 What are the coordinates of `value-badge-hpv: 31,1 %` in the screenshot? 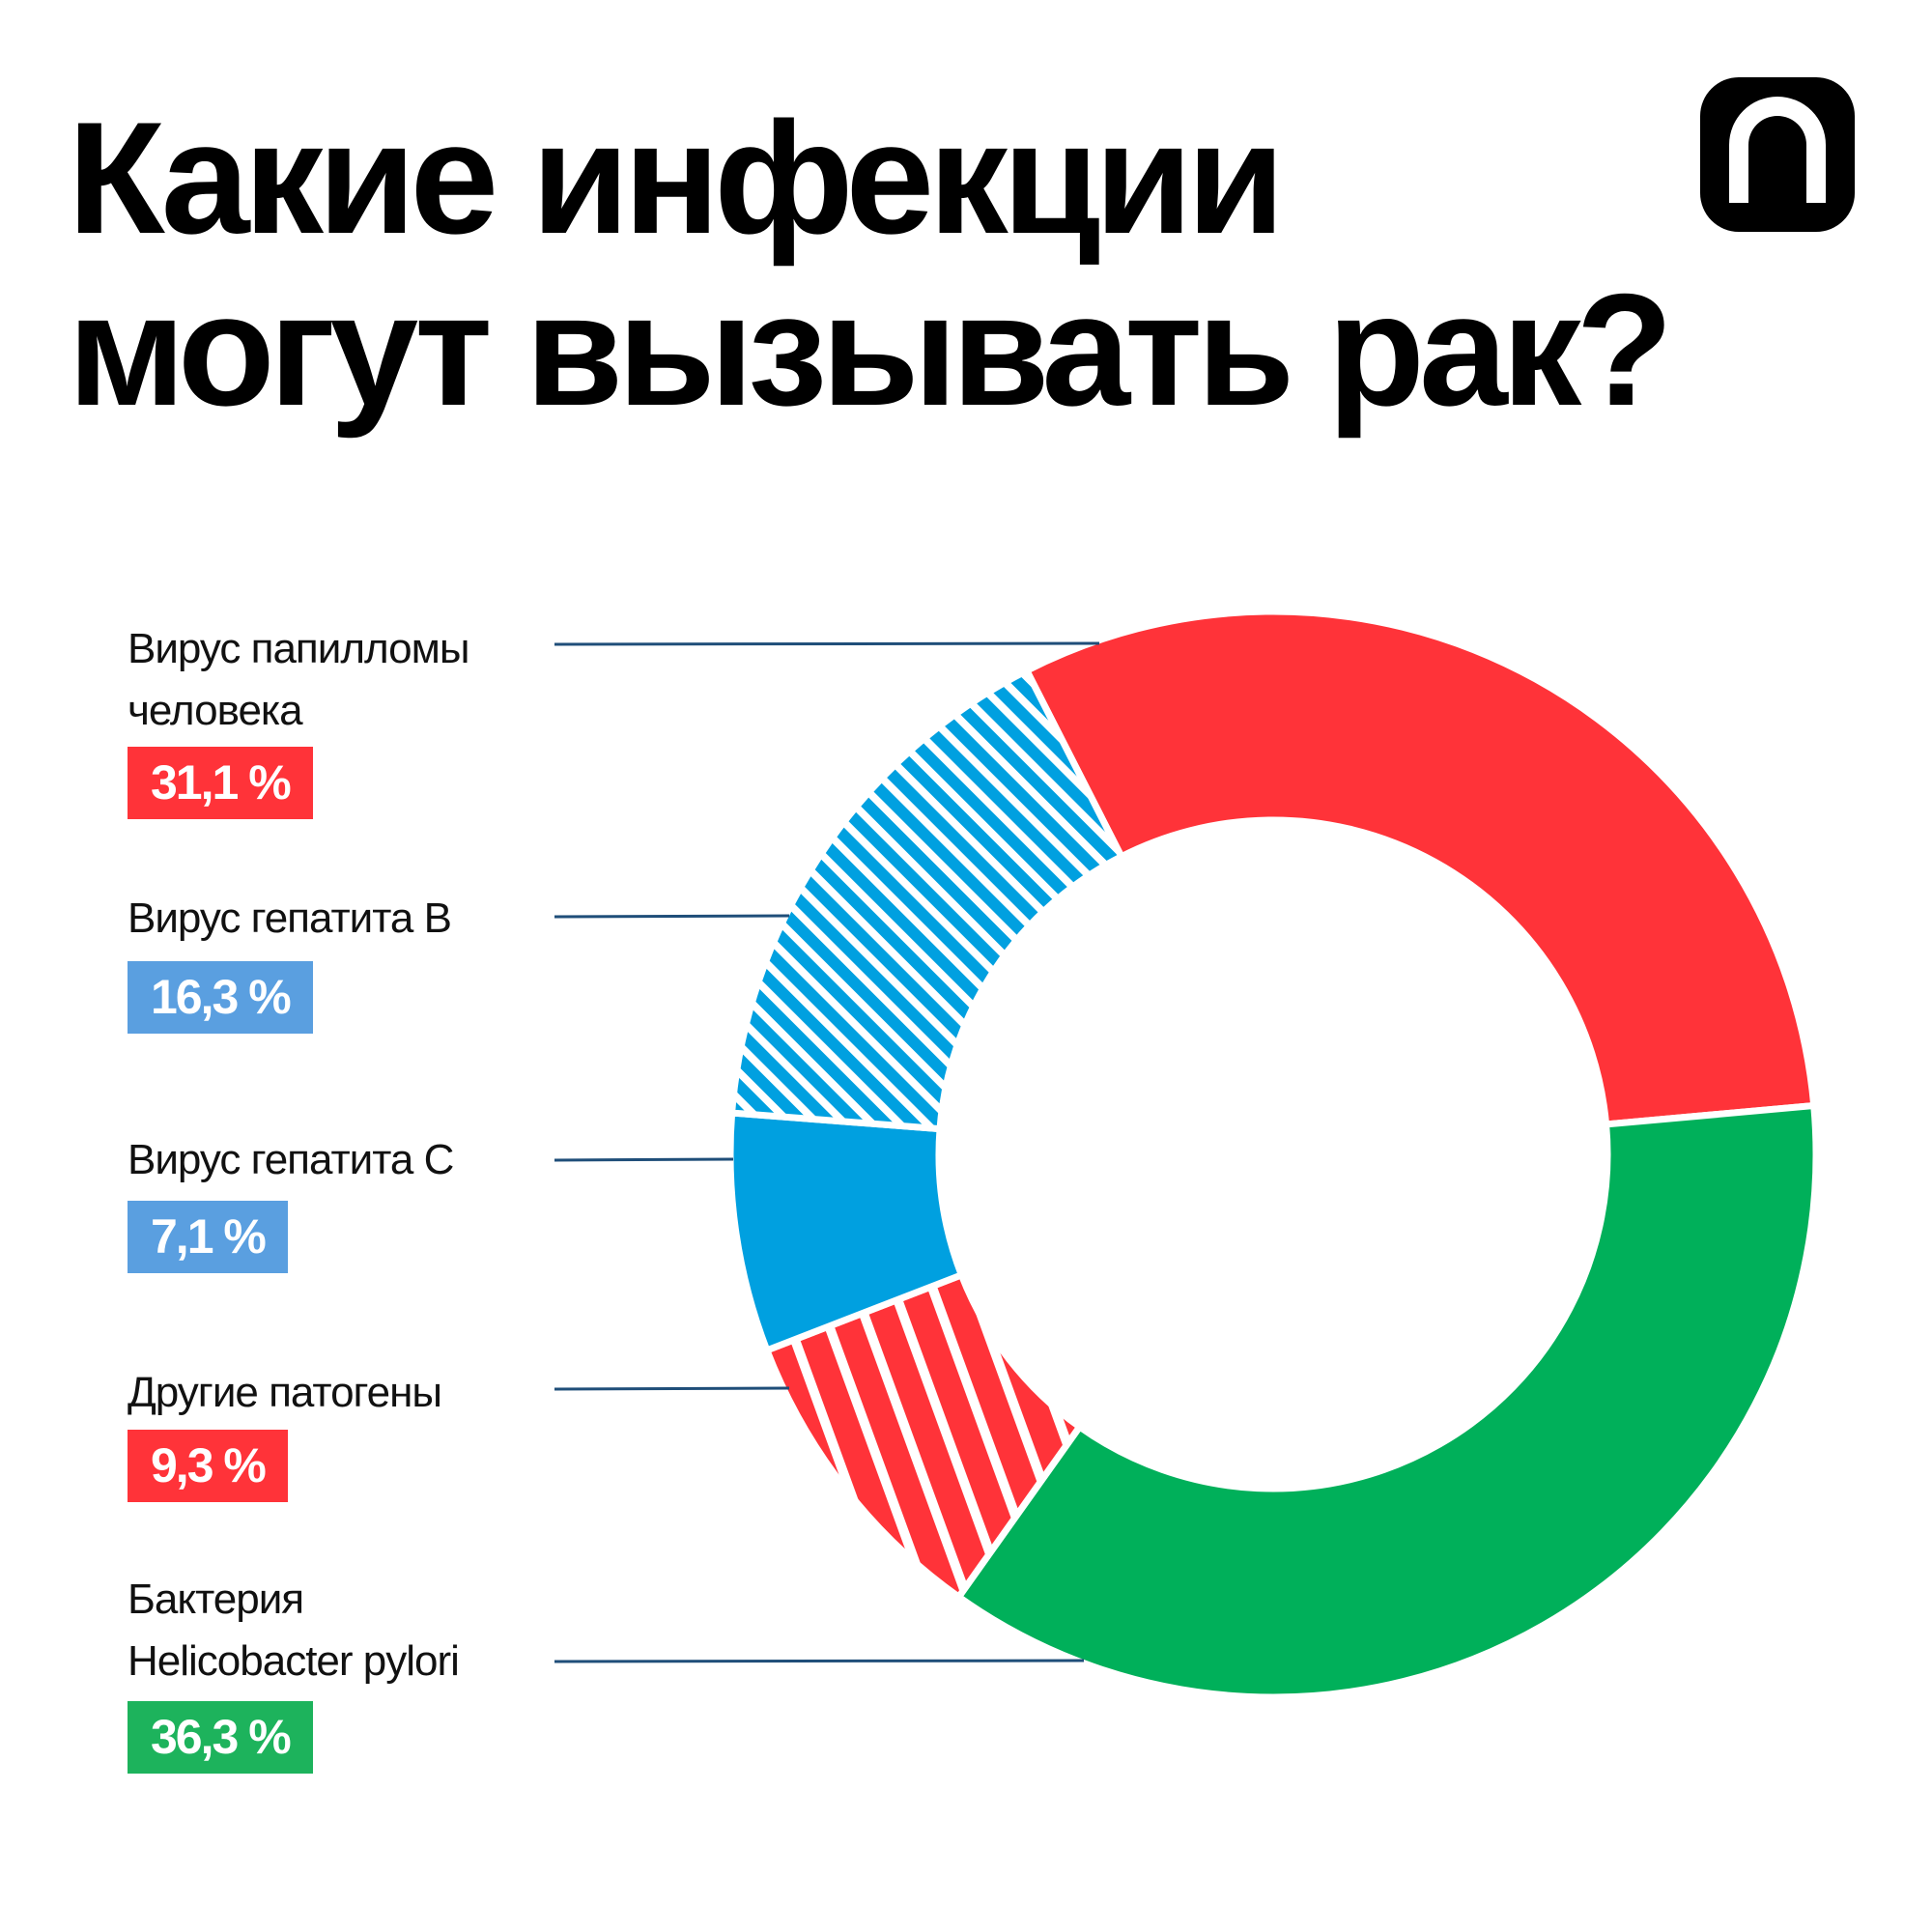 It's located at (220, 783).